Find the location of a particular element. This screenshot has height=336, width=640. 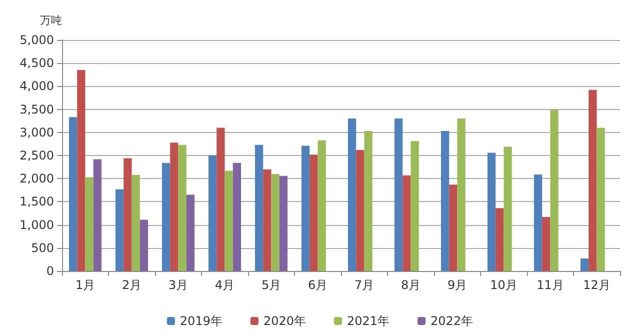

x-tick-label: 10月 is located at coordinates (504, 285).